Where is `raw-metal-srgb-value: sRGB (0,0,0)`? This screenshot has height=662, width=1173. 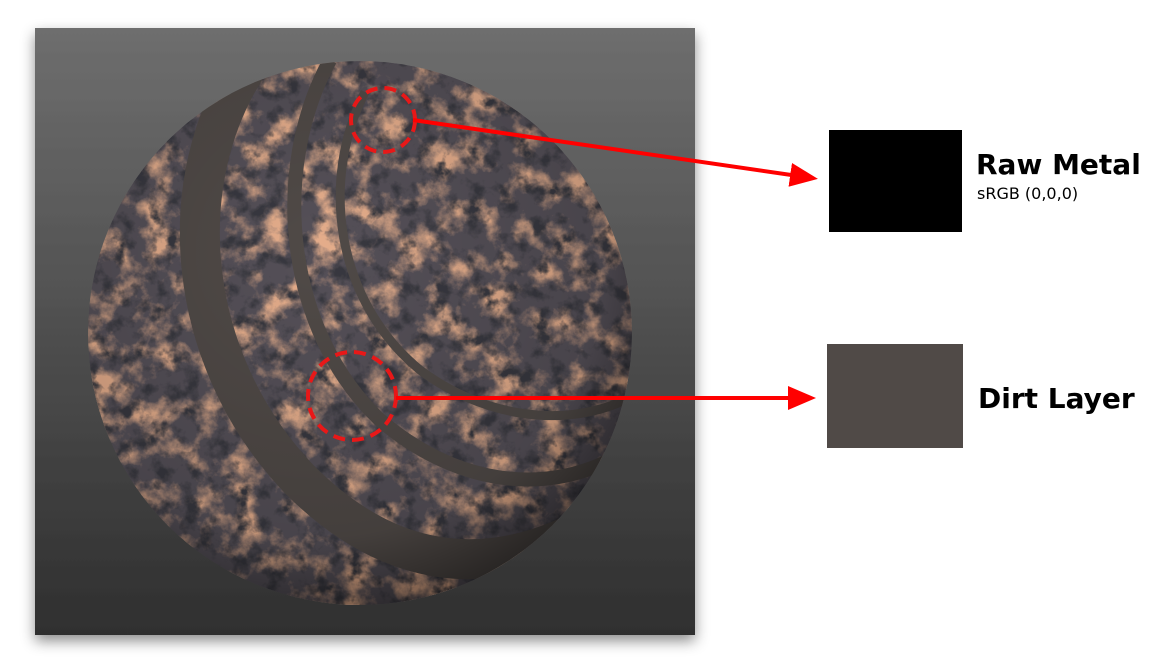
raw-metal-srgb-value: sRGB (0,0,0) is located at coordinates (1028, 193).